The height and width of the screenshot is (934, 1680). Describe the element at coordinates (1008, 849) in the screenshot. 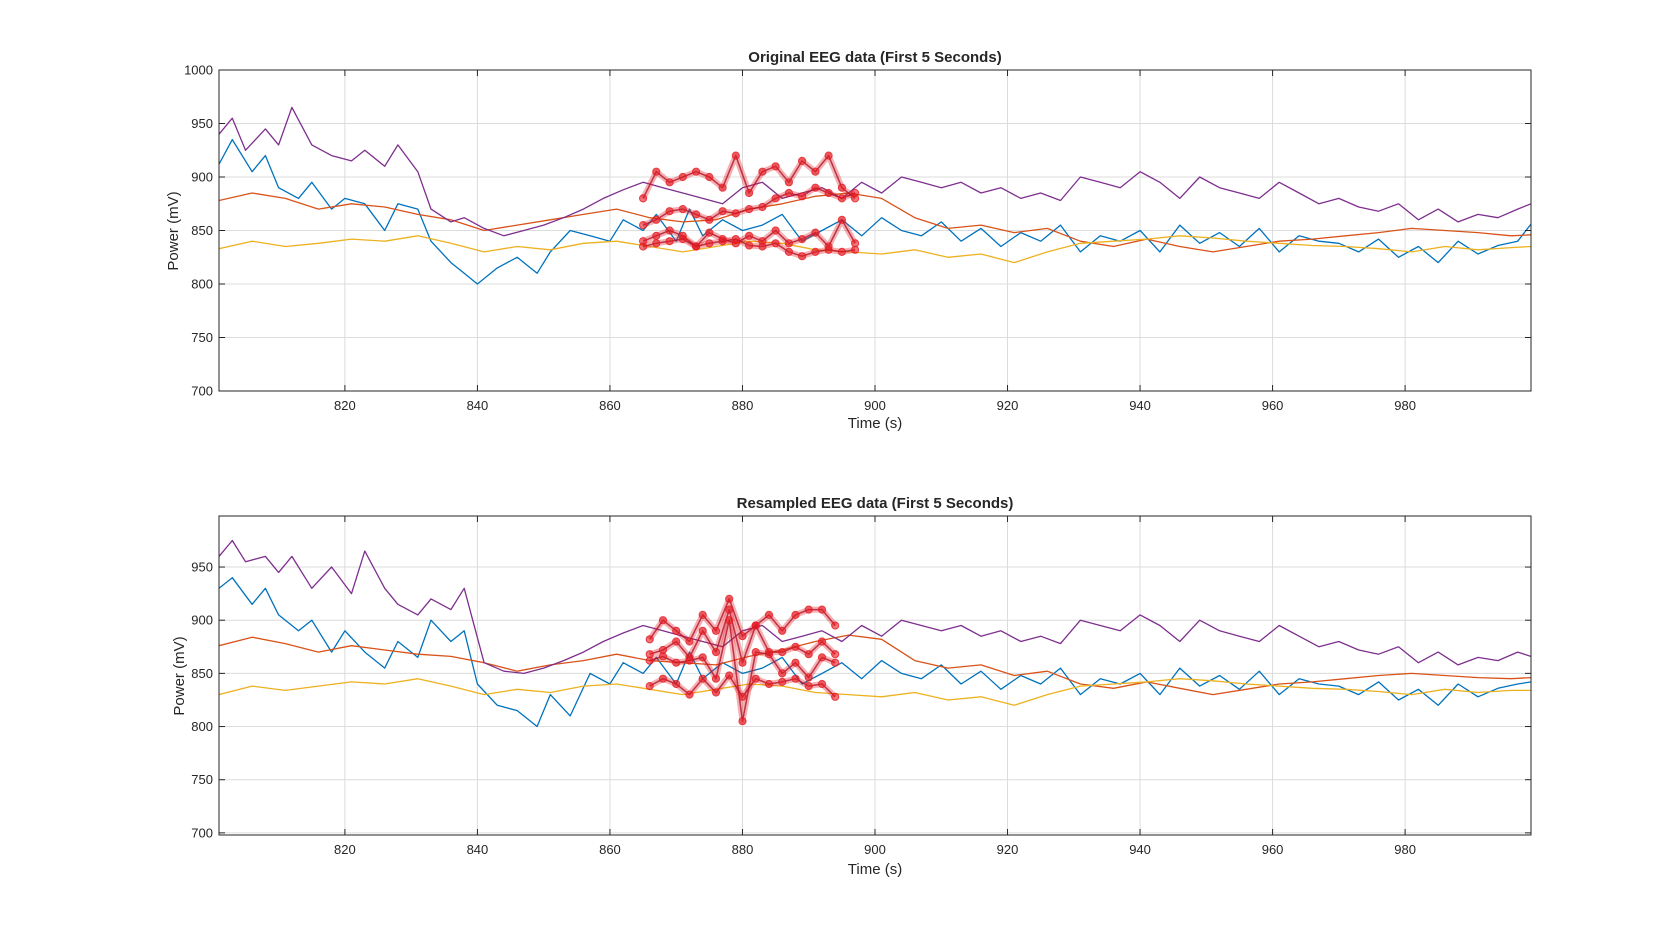

I see `x-tick-label: 920` at that location.